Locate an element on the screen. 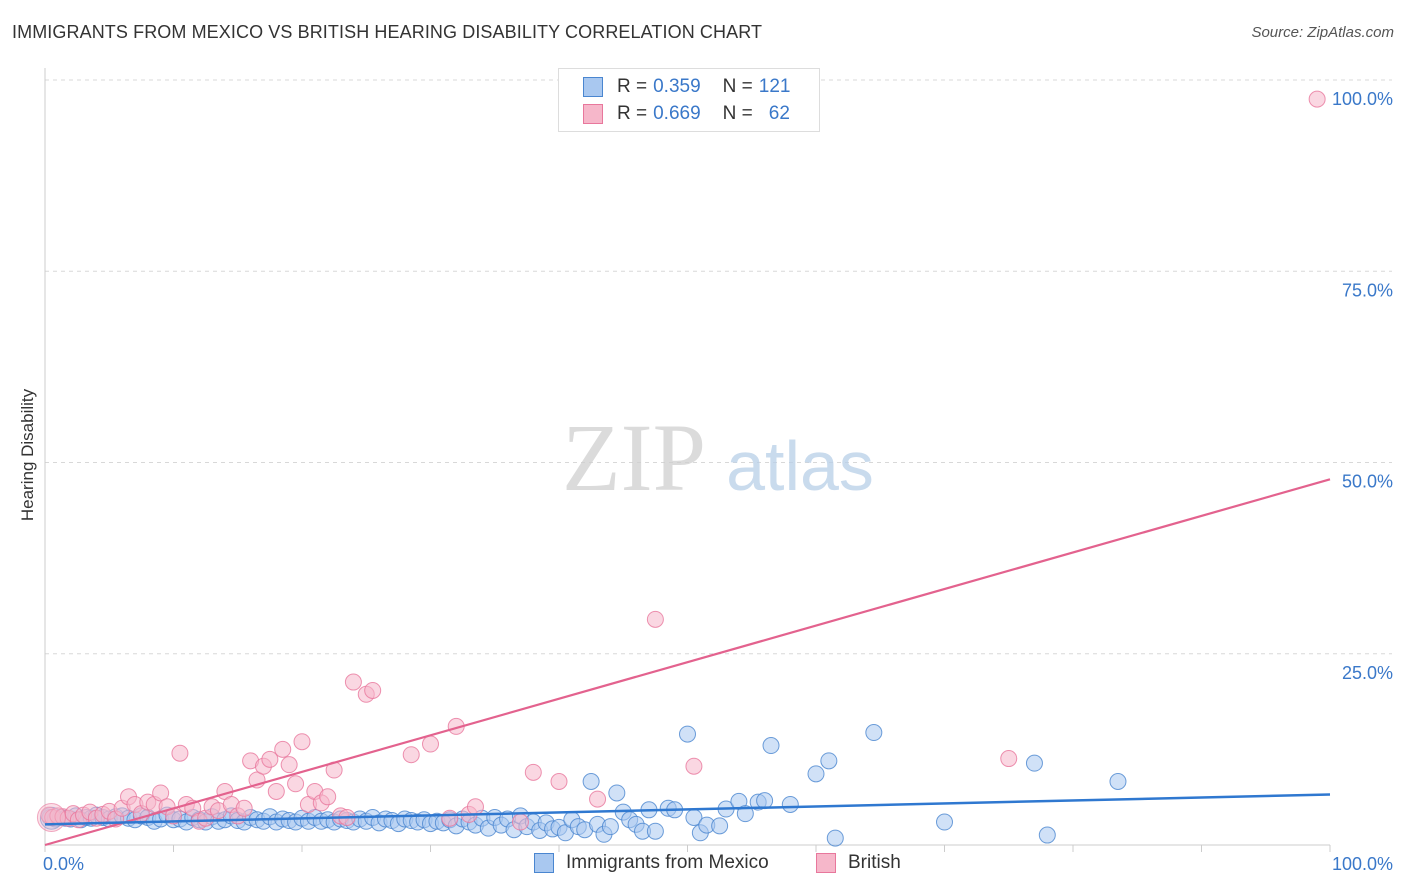  r-value: 0.669 is located at coordinates (677, 113).